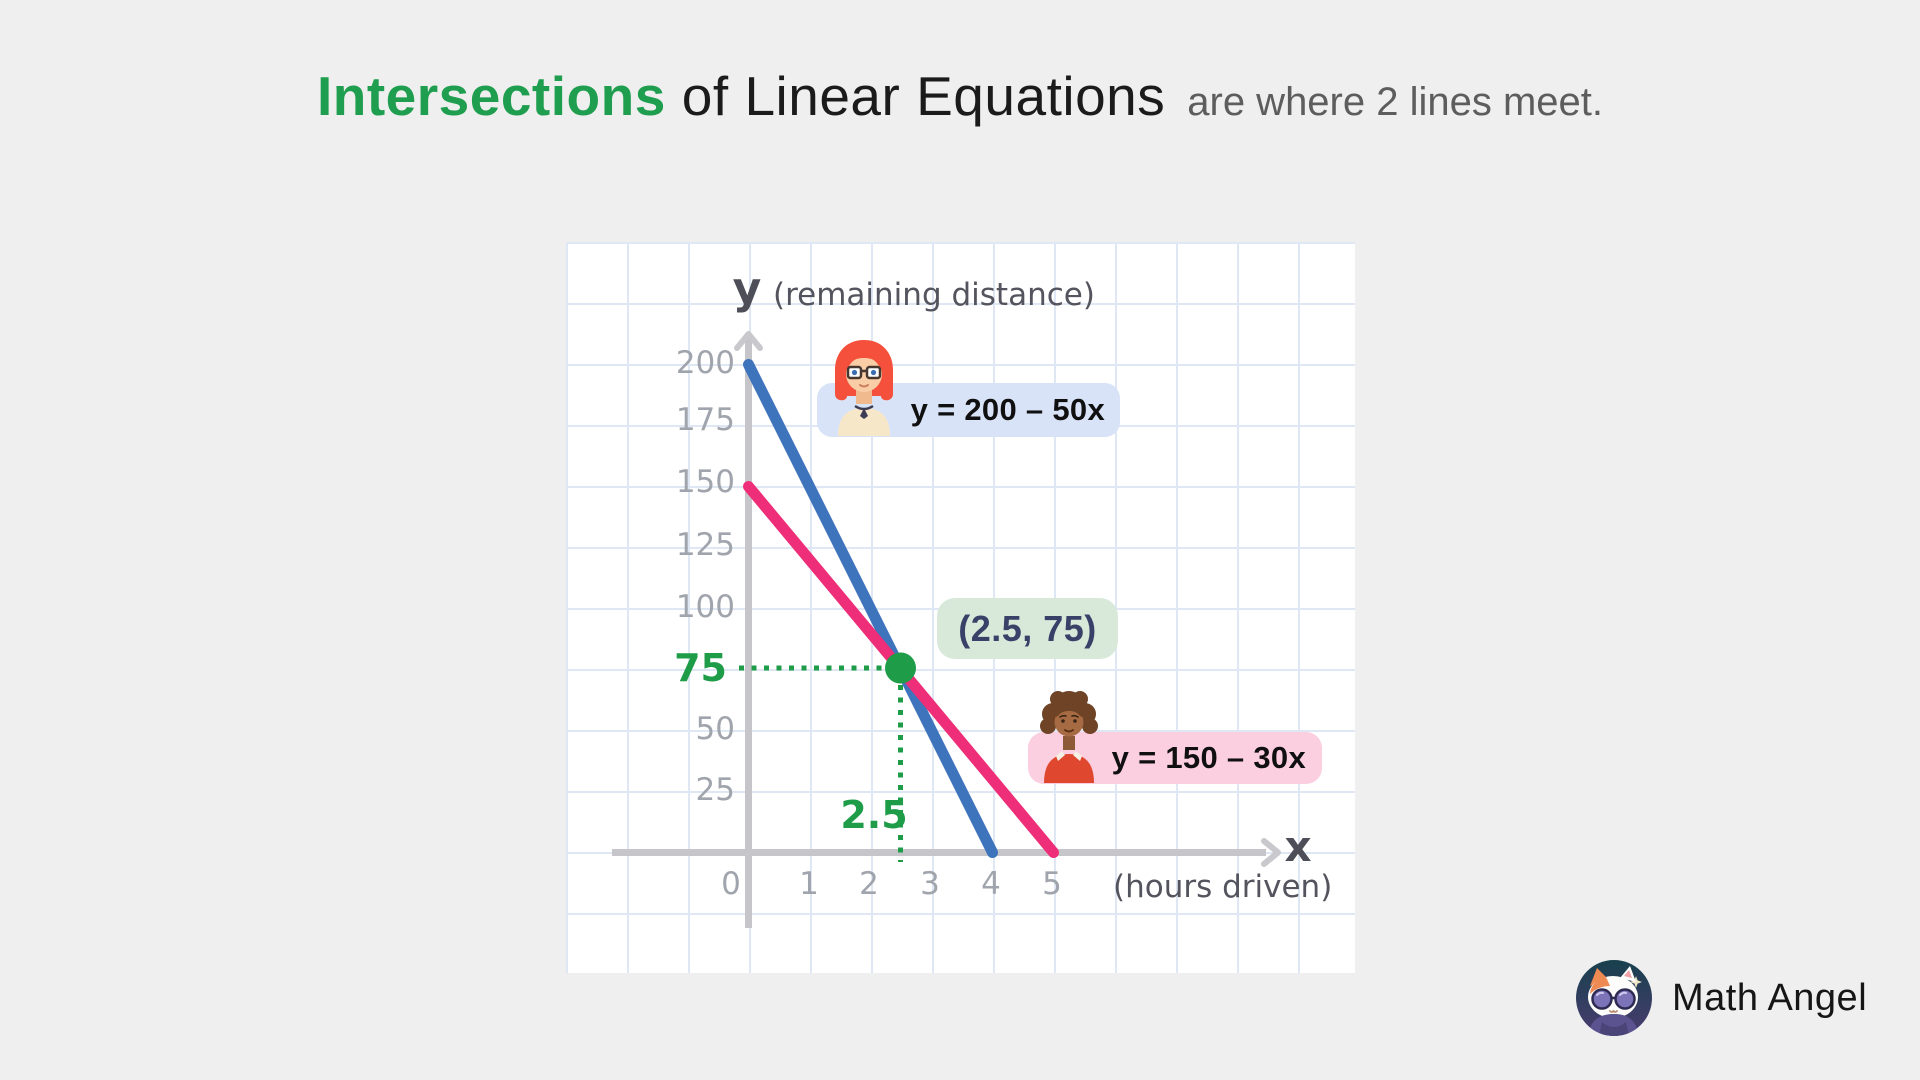  Describe the element at coordinates (705, 482) in the screenshot. I see `y-tick-150: 150` at that location.